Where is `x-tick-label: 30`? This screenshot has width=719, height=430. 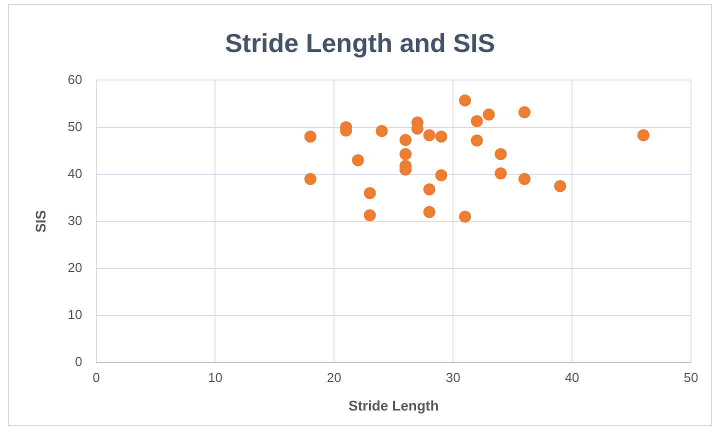 x-tick-label: 30 is located at coordinates (453, 377).